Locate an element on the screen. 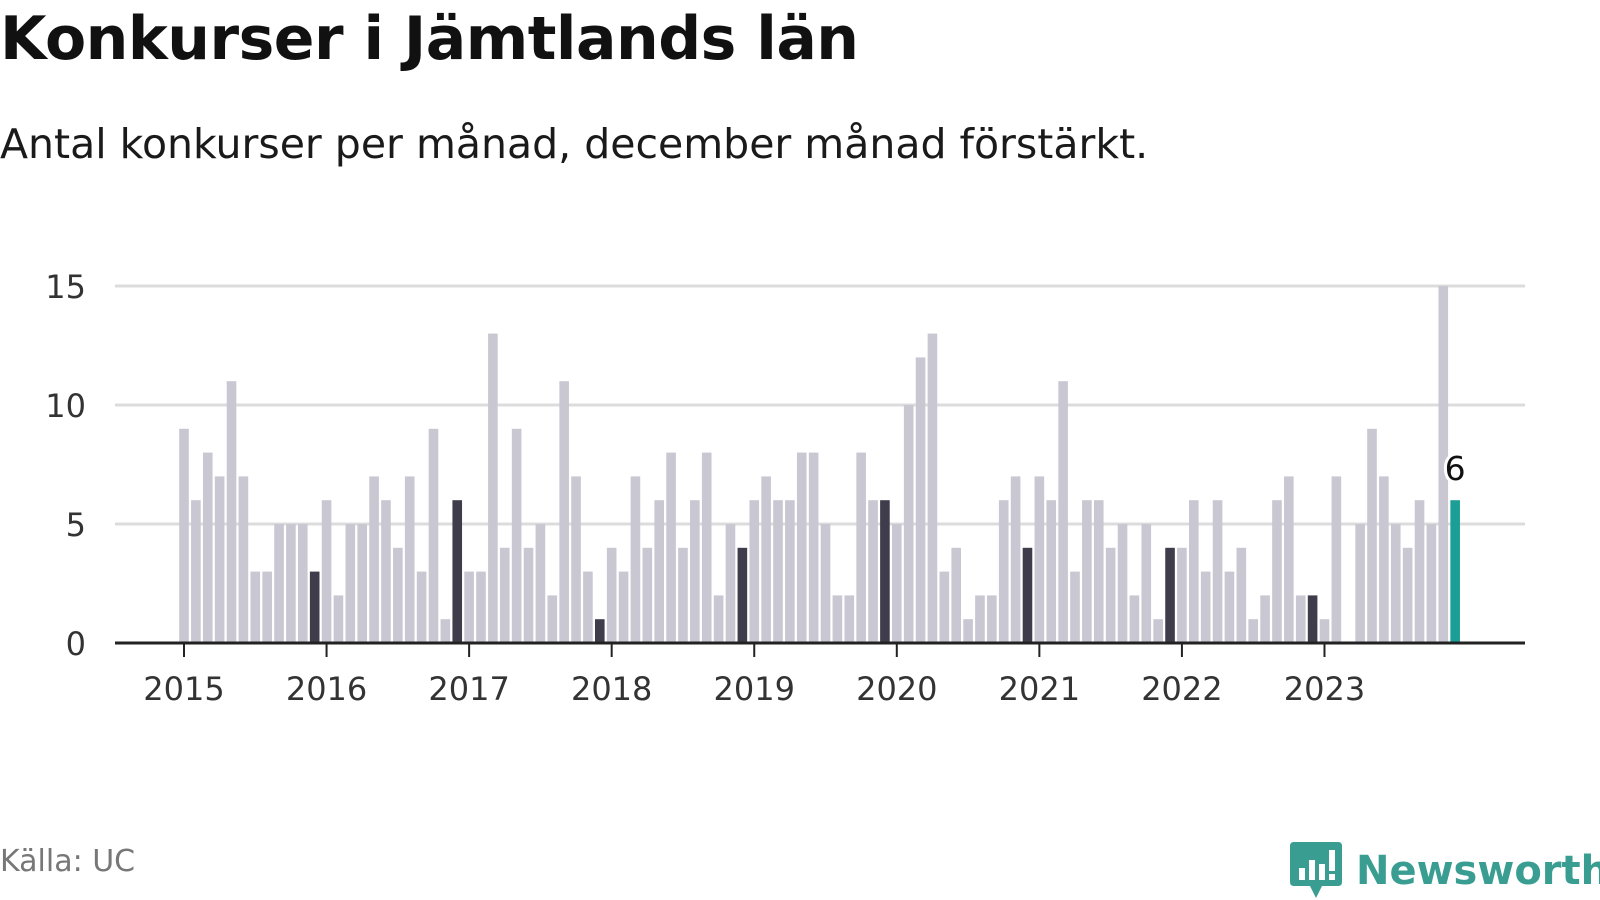 The width and height of the screenshot is (1600, 900). source-label: Källa: UC is located at coordinates (68, 861).